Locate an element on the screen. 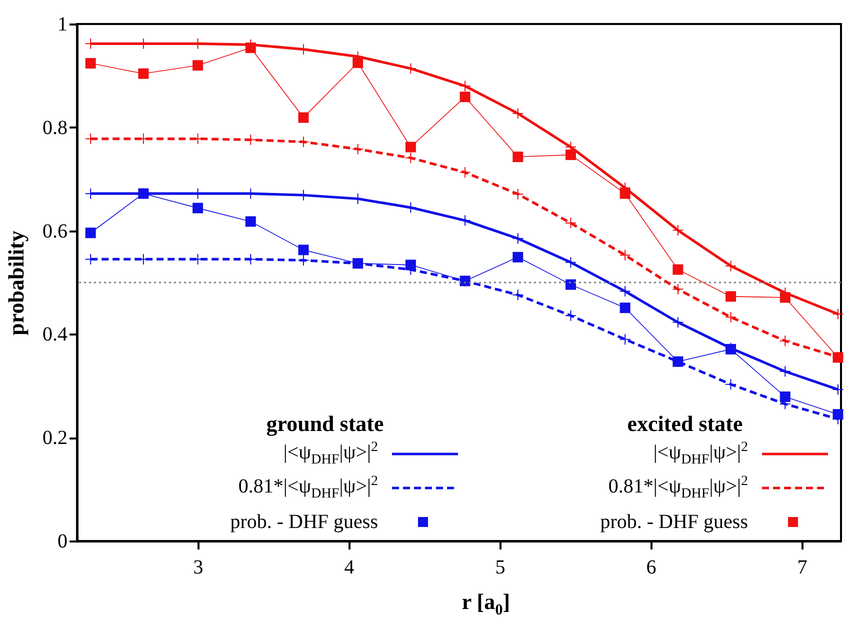 Image resolution: width=847 pixels, height=621 pixels. y-tick-label: 1 is located at coordinates (63, 25).